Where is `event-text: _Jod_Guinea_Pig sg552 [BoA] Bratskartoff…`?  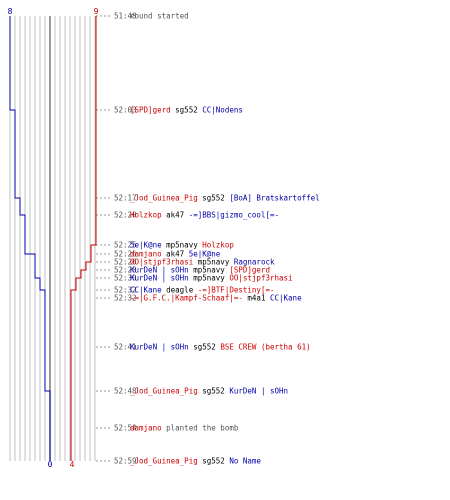 event-text: _Jod_Guinea_Pig sg552 [BoA] Bratskartoff… is located at coordinates (225, 198).